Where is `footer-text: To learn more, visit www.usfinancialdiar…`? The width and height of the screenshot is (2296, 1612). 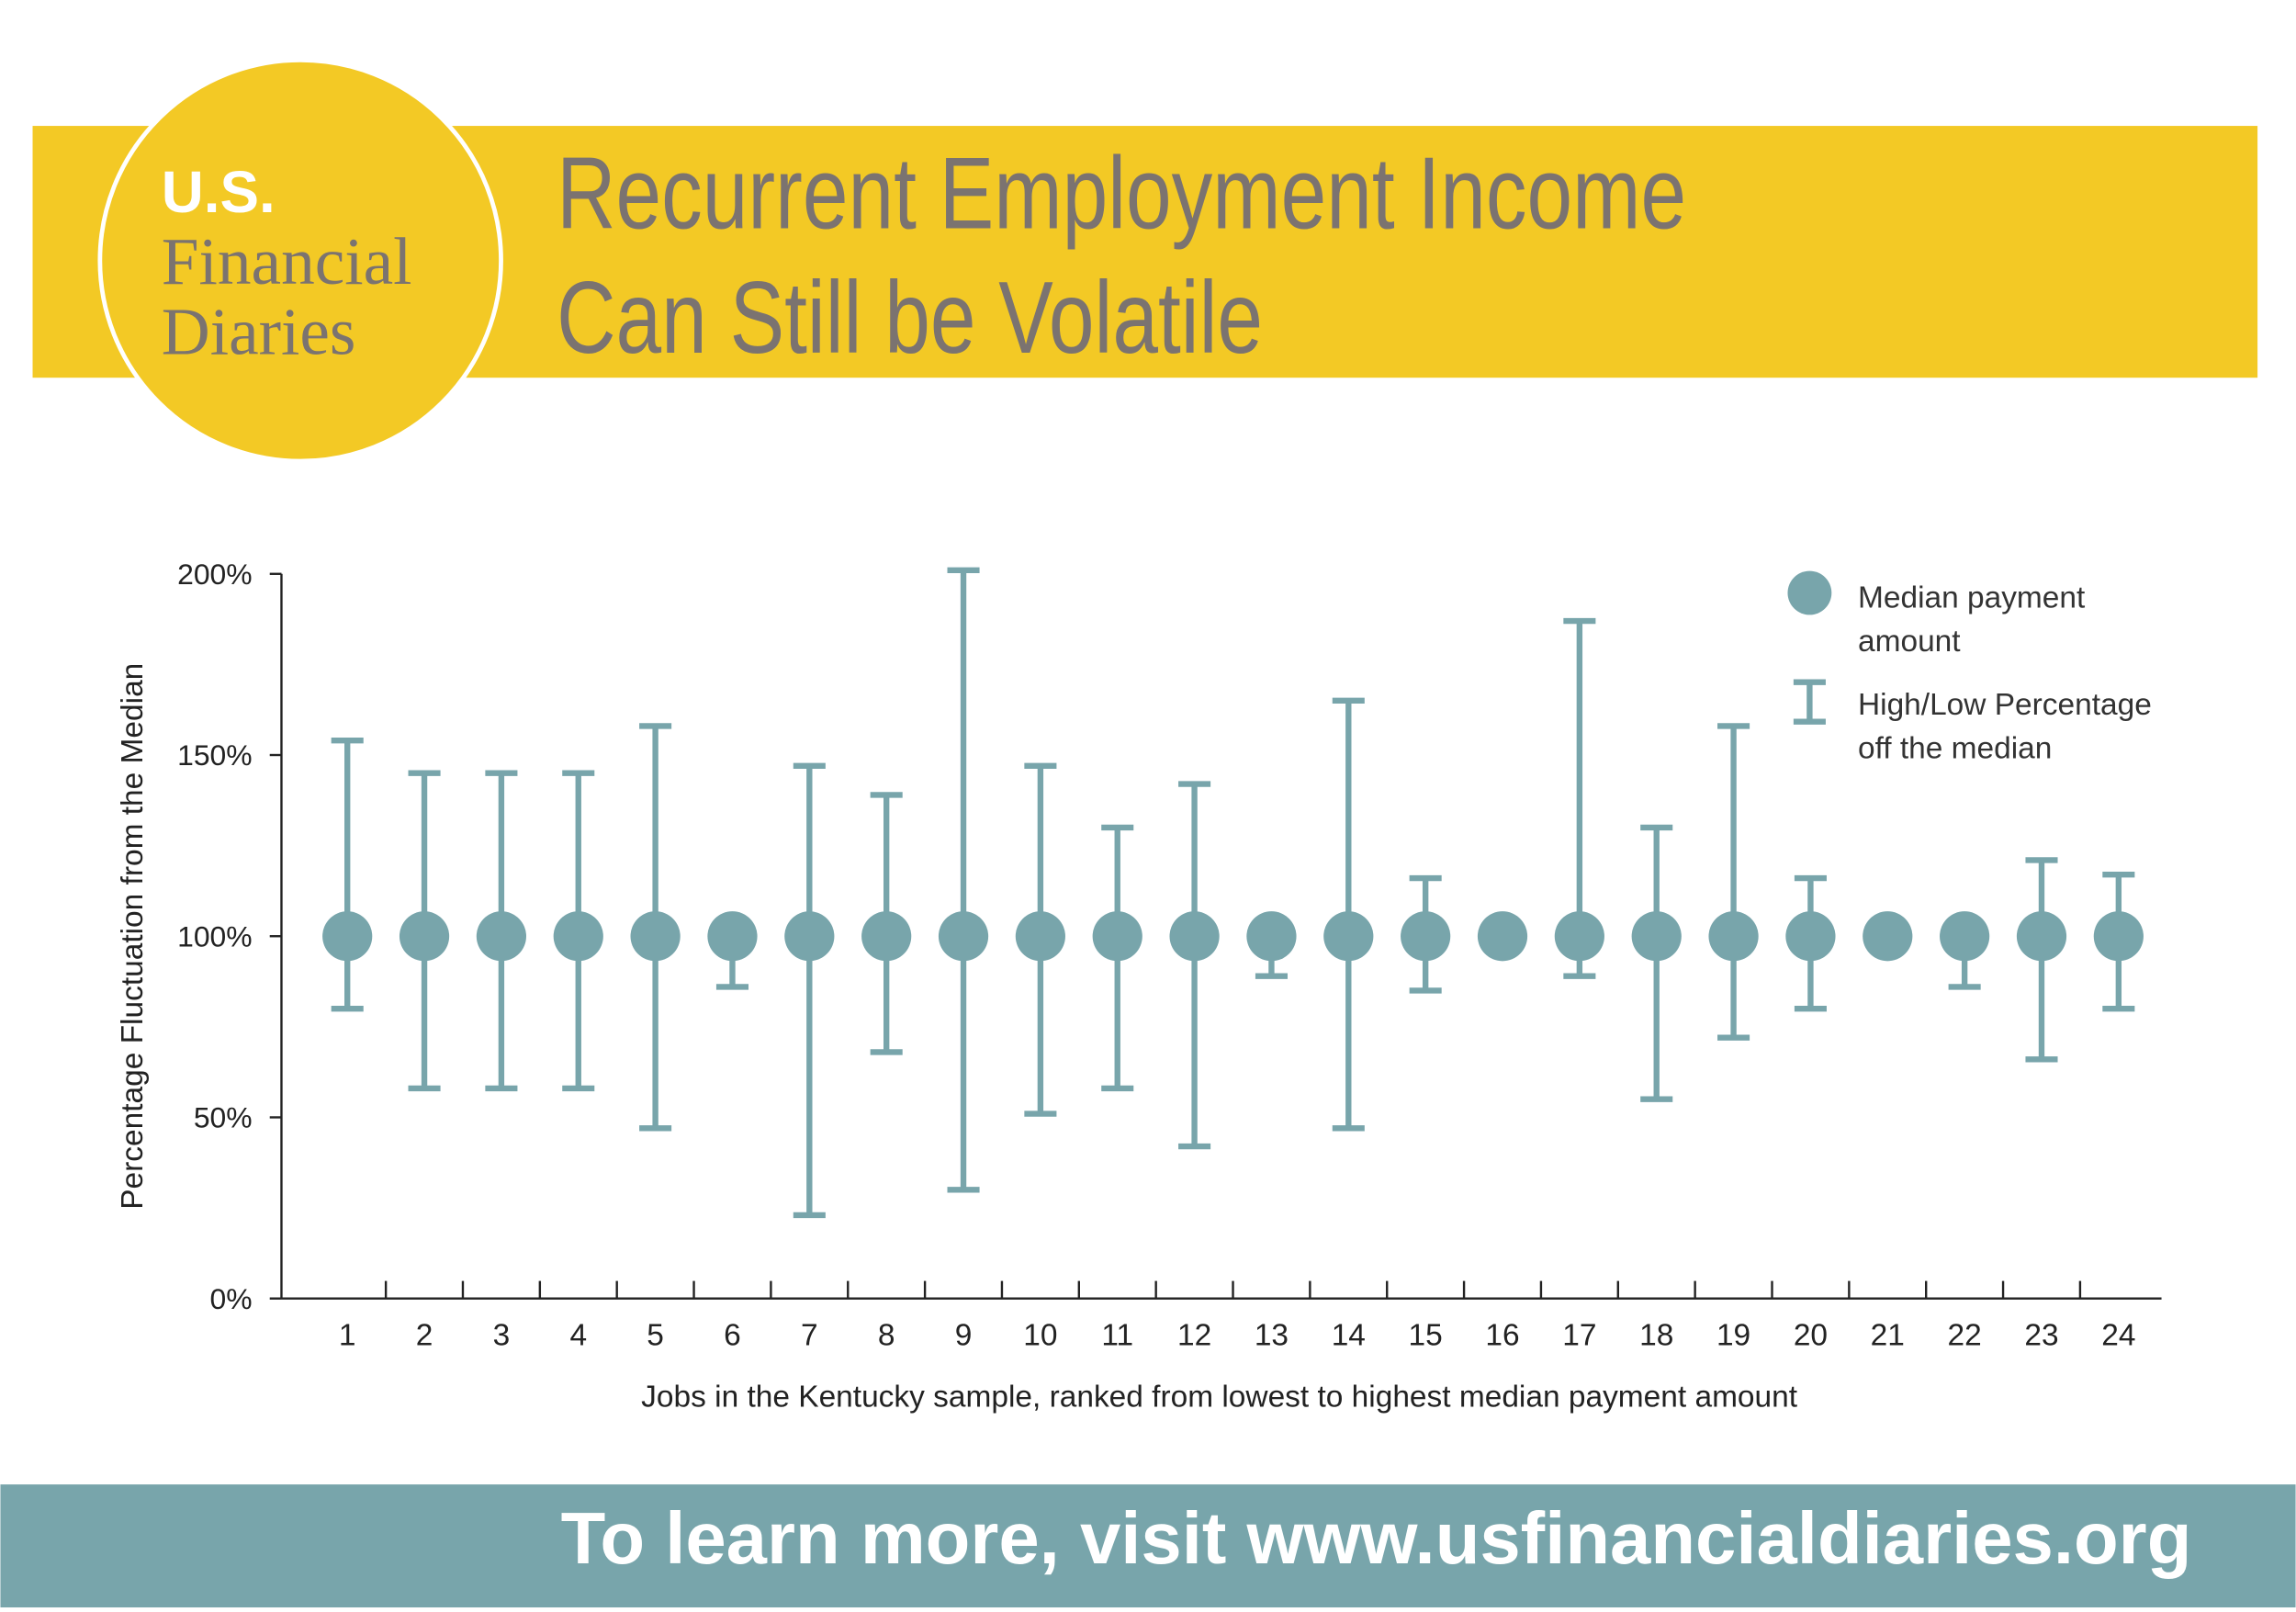
footer-text: To learn more, visit www.usfinancialdiar… is located at coordinates (1376, 1538).